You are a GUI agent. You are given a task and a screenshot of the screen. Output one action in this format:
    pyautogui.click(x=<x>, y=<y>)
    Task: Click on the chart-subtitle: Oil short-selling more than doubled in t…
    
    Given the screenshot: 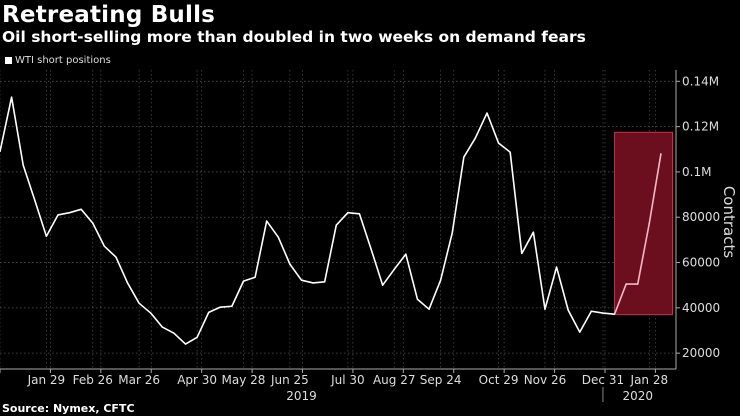 What is the action you would take?
    pyautogui.click(x=294, y=37)
    